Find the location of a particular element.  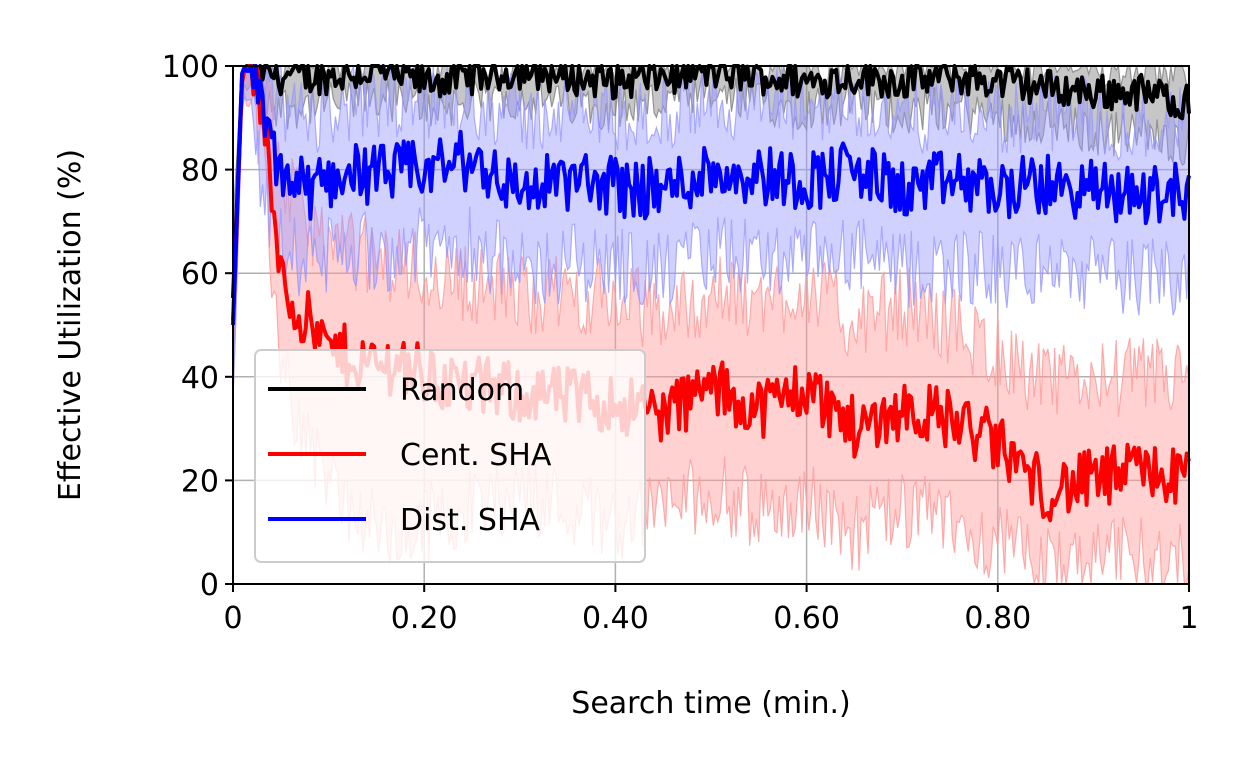

y-tick-label: 80 is located at coordinates (200, 171).